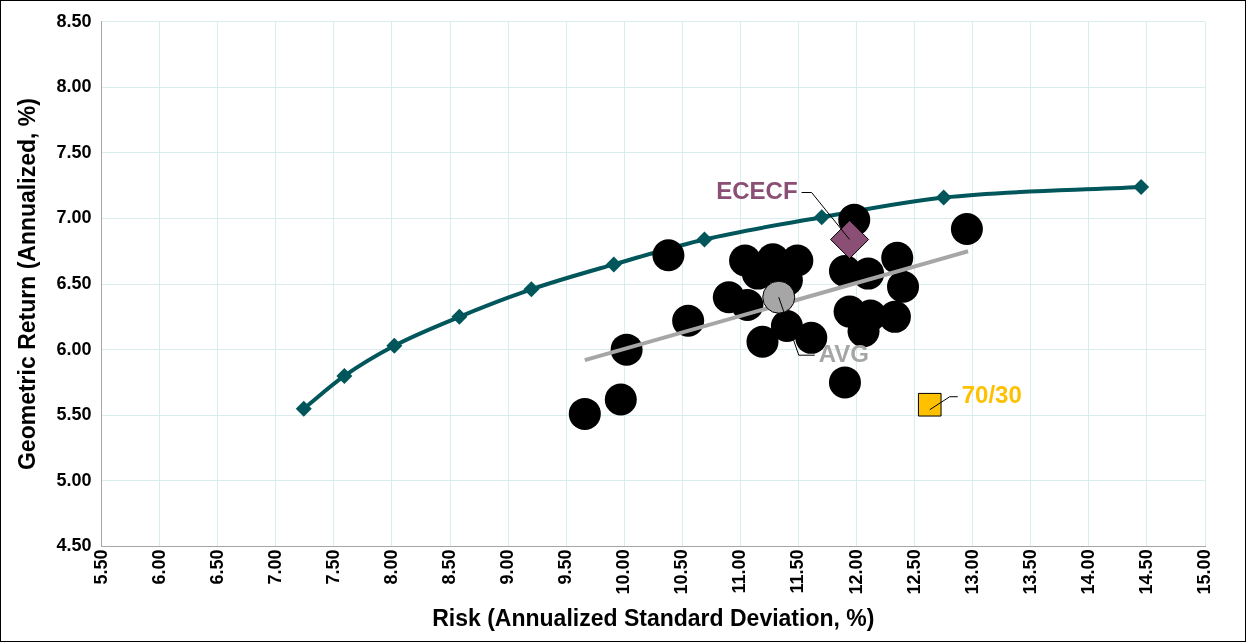  I want to click on series-label: AVG, so click(843, 353).